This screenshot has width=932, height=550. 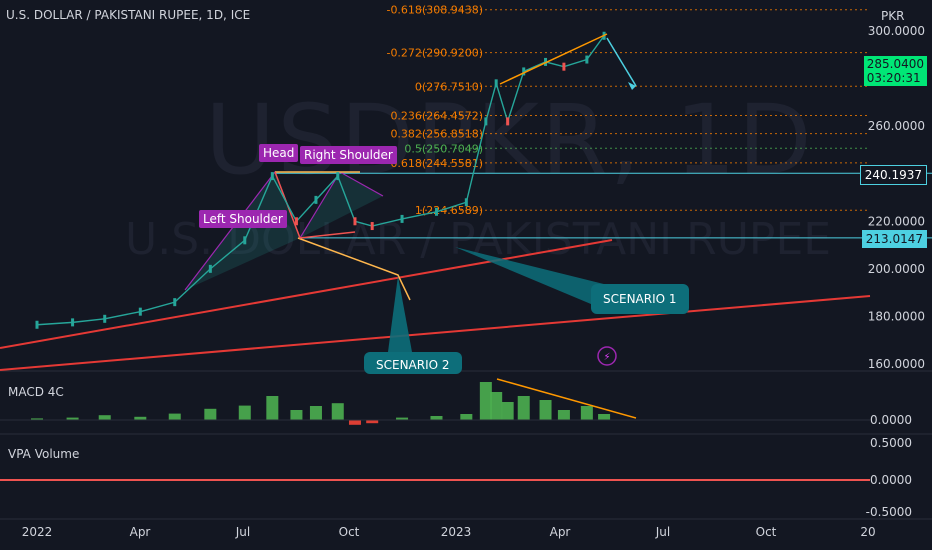 What do you see at coordinates (434, 10) in the screenshot?
I see `fib-label-0: -0.618(308.9438)` at bounding box center [434, 10].